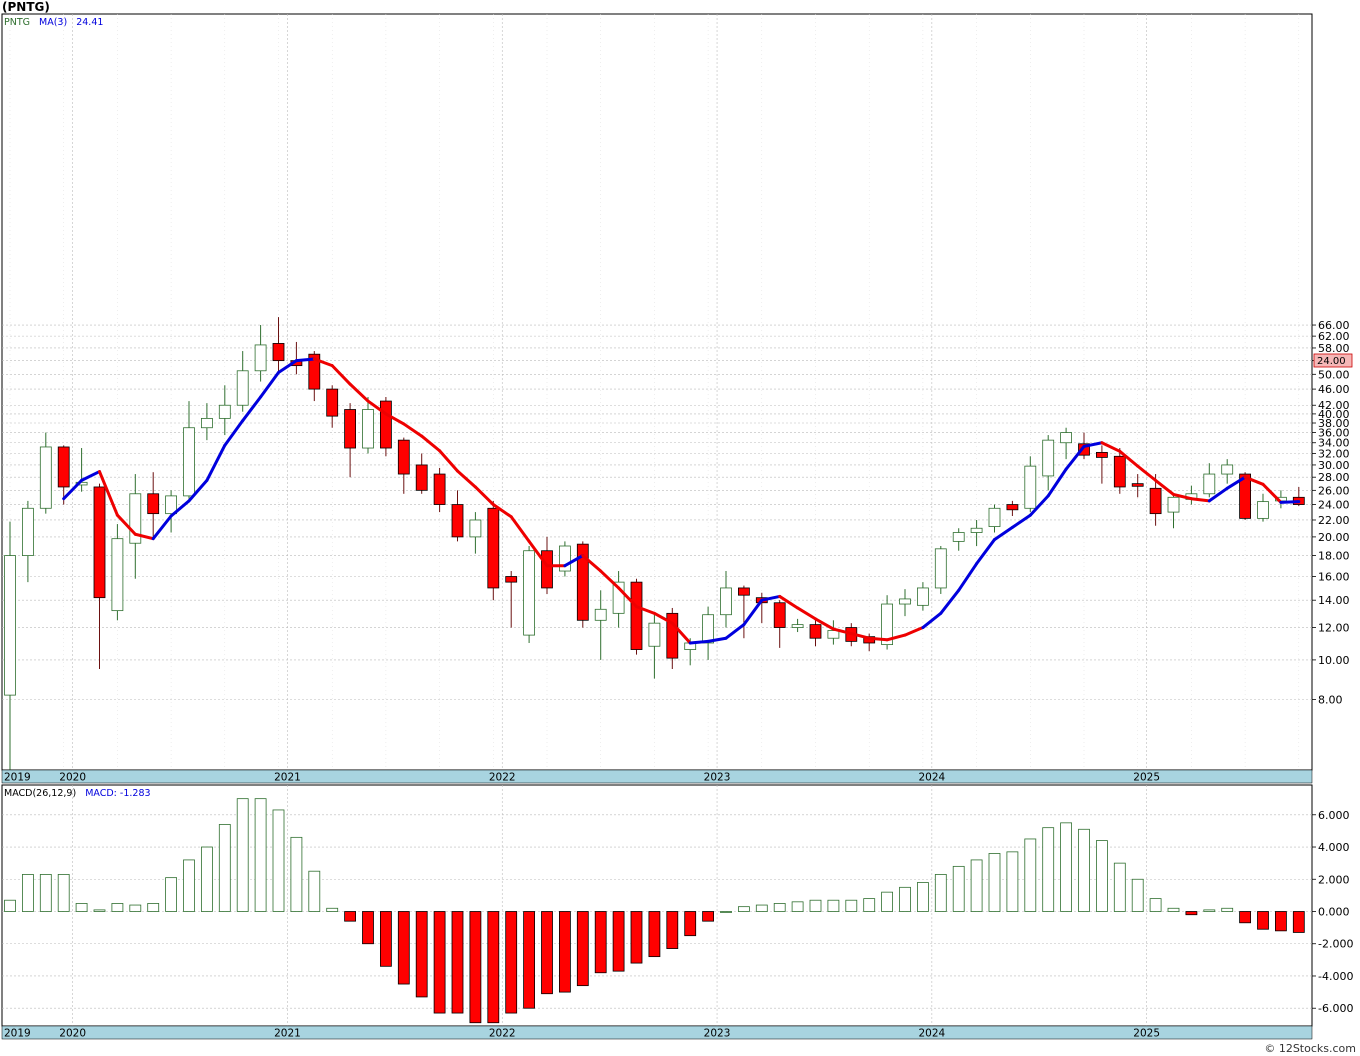 This screenshot has width=1360, height=1056. I want to click on price-y-tick-label: 66.00, so click(1334, 325).